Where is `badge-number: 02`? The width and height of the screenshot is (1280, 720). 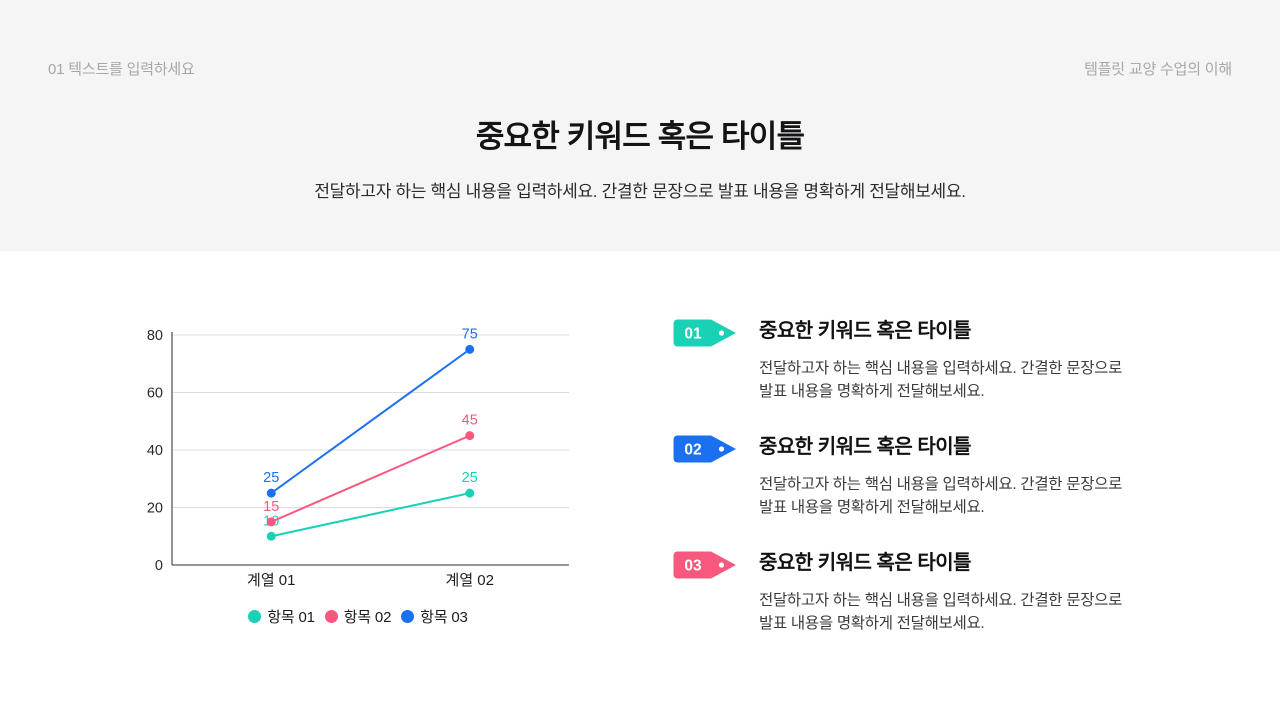
badge-number: 02 is located at coordinates (692, 450).